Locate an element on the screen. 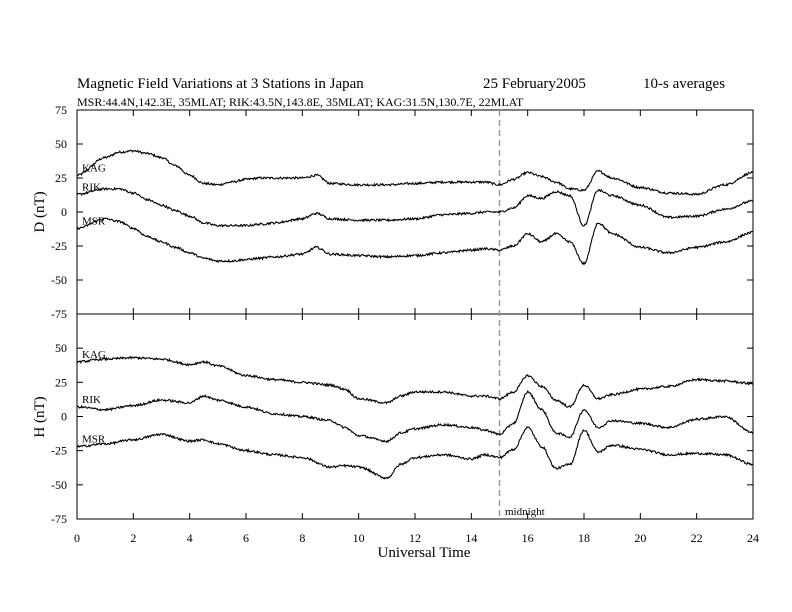 Image resolution: width=792 pixels, height=612 pixels. averaging-label: 10-s averages is located at coordinates (684, 84).